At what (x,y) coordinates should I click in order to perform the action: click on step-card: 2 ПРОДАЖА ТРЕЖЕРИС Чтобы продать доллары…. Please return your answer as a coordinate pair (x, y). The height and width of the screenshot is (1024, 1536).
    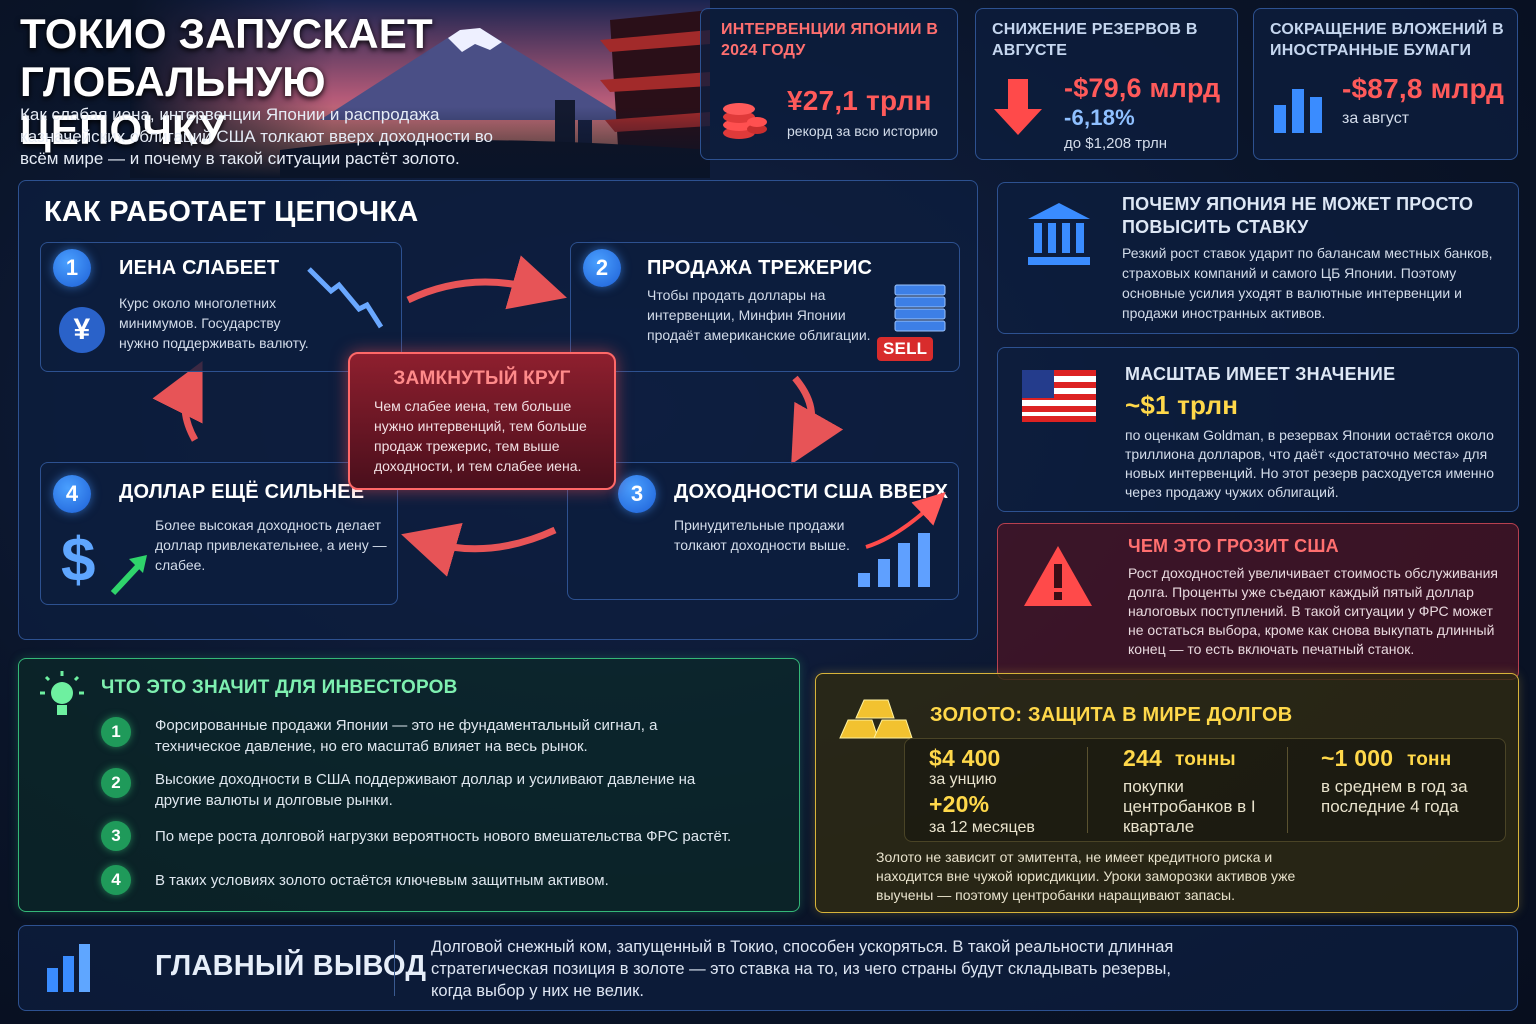
    Looking at the image, I should click on (765, 307).